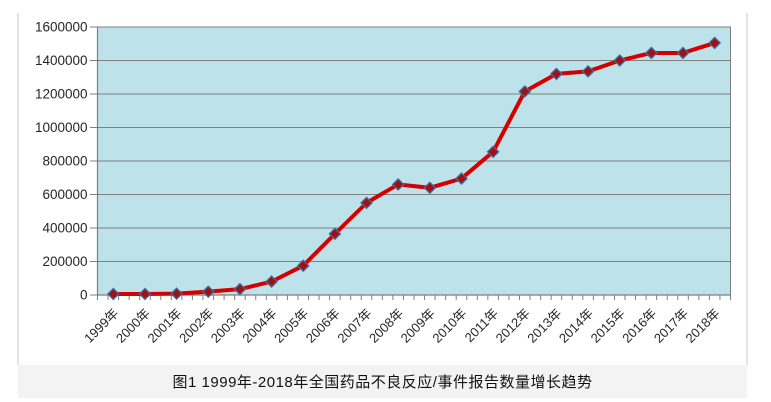 The width and height of the screenshot is (771, 402). I want to click on y-axis-tick-label: 800000, so click(64, 161).